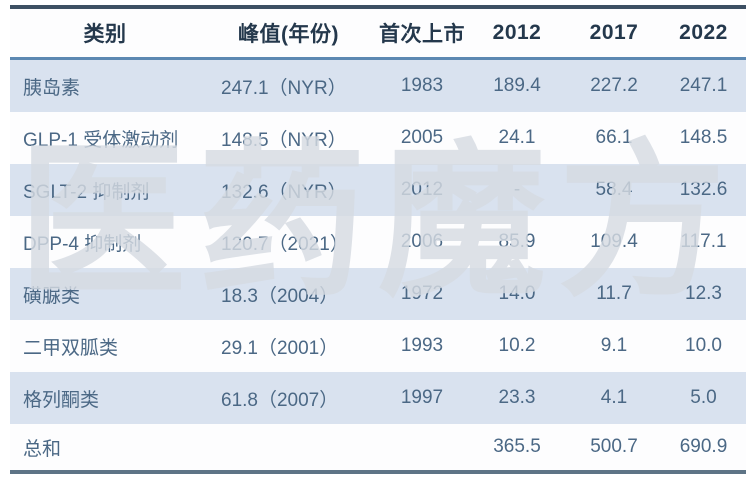  What do you see at coordinates (422, 397) in the screenshot?
I see `cell-first-launch: 1997` at bounding box center [422, 397].